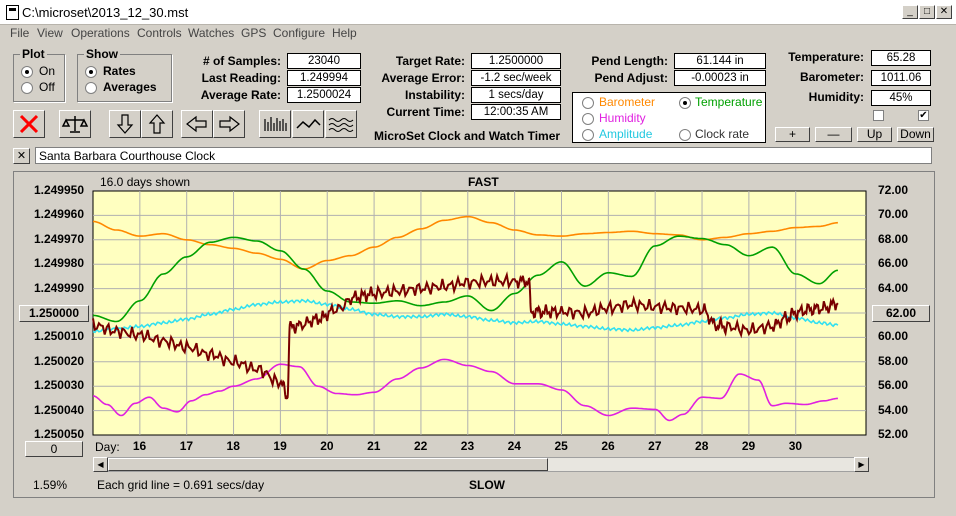 This screenshot has height=516, width=956. I want to click on target-rate-label: Target Rate:, so click(430, 61).